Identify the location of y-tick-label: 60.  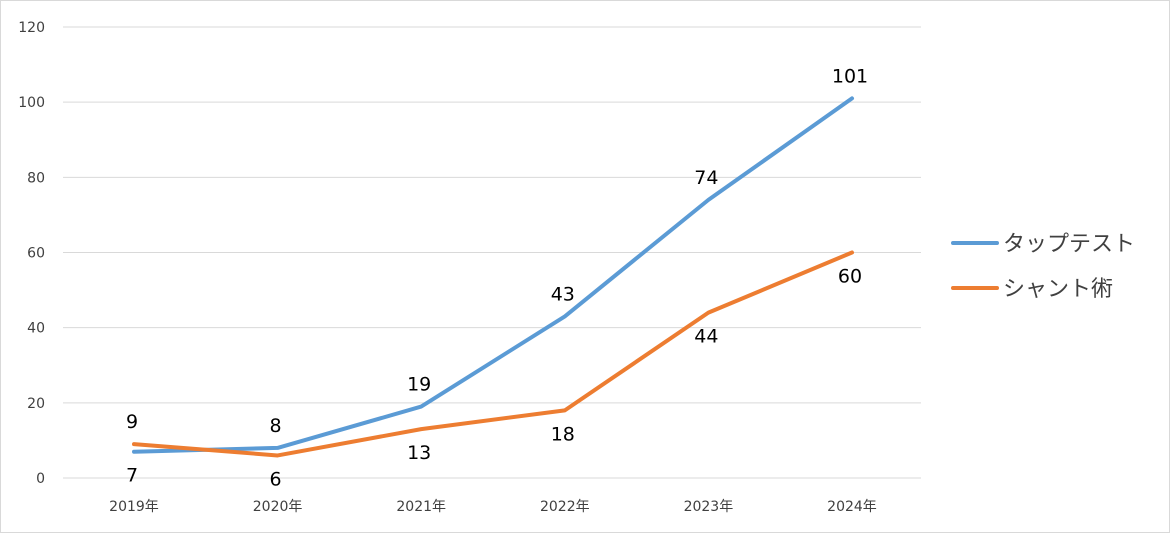
(36, 254).